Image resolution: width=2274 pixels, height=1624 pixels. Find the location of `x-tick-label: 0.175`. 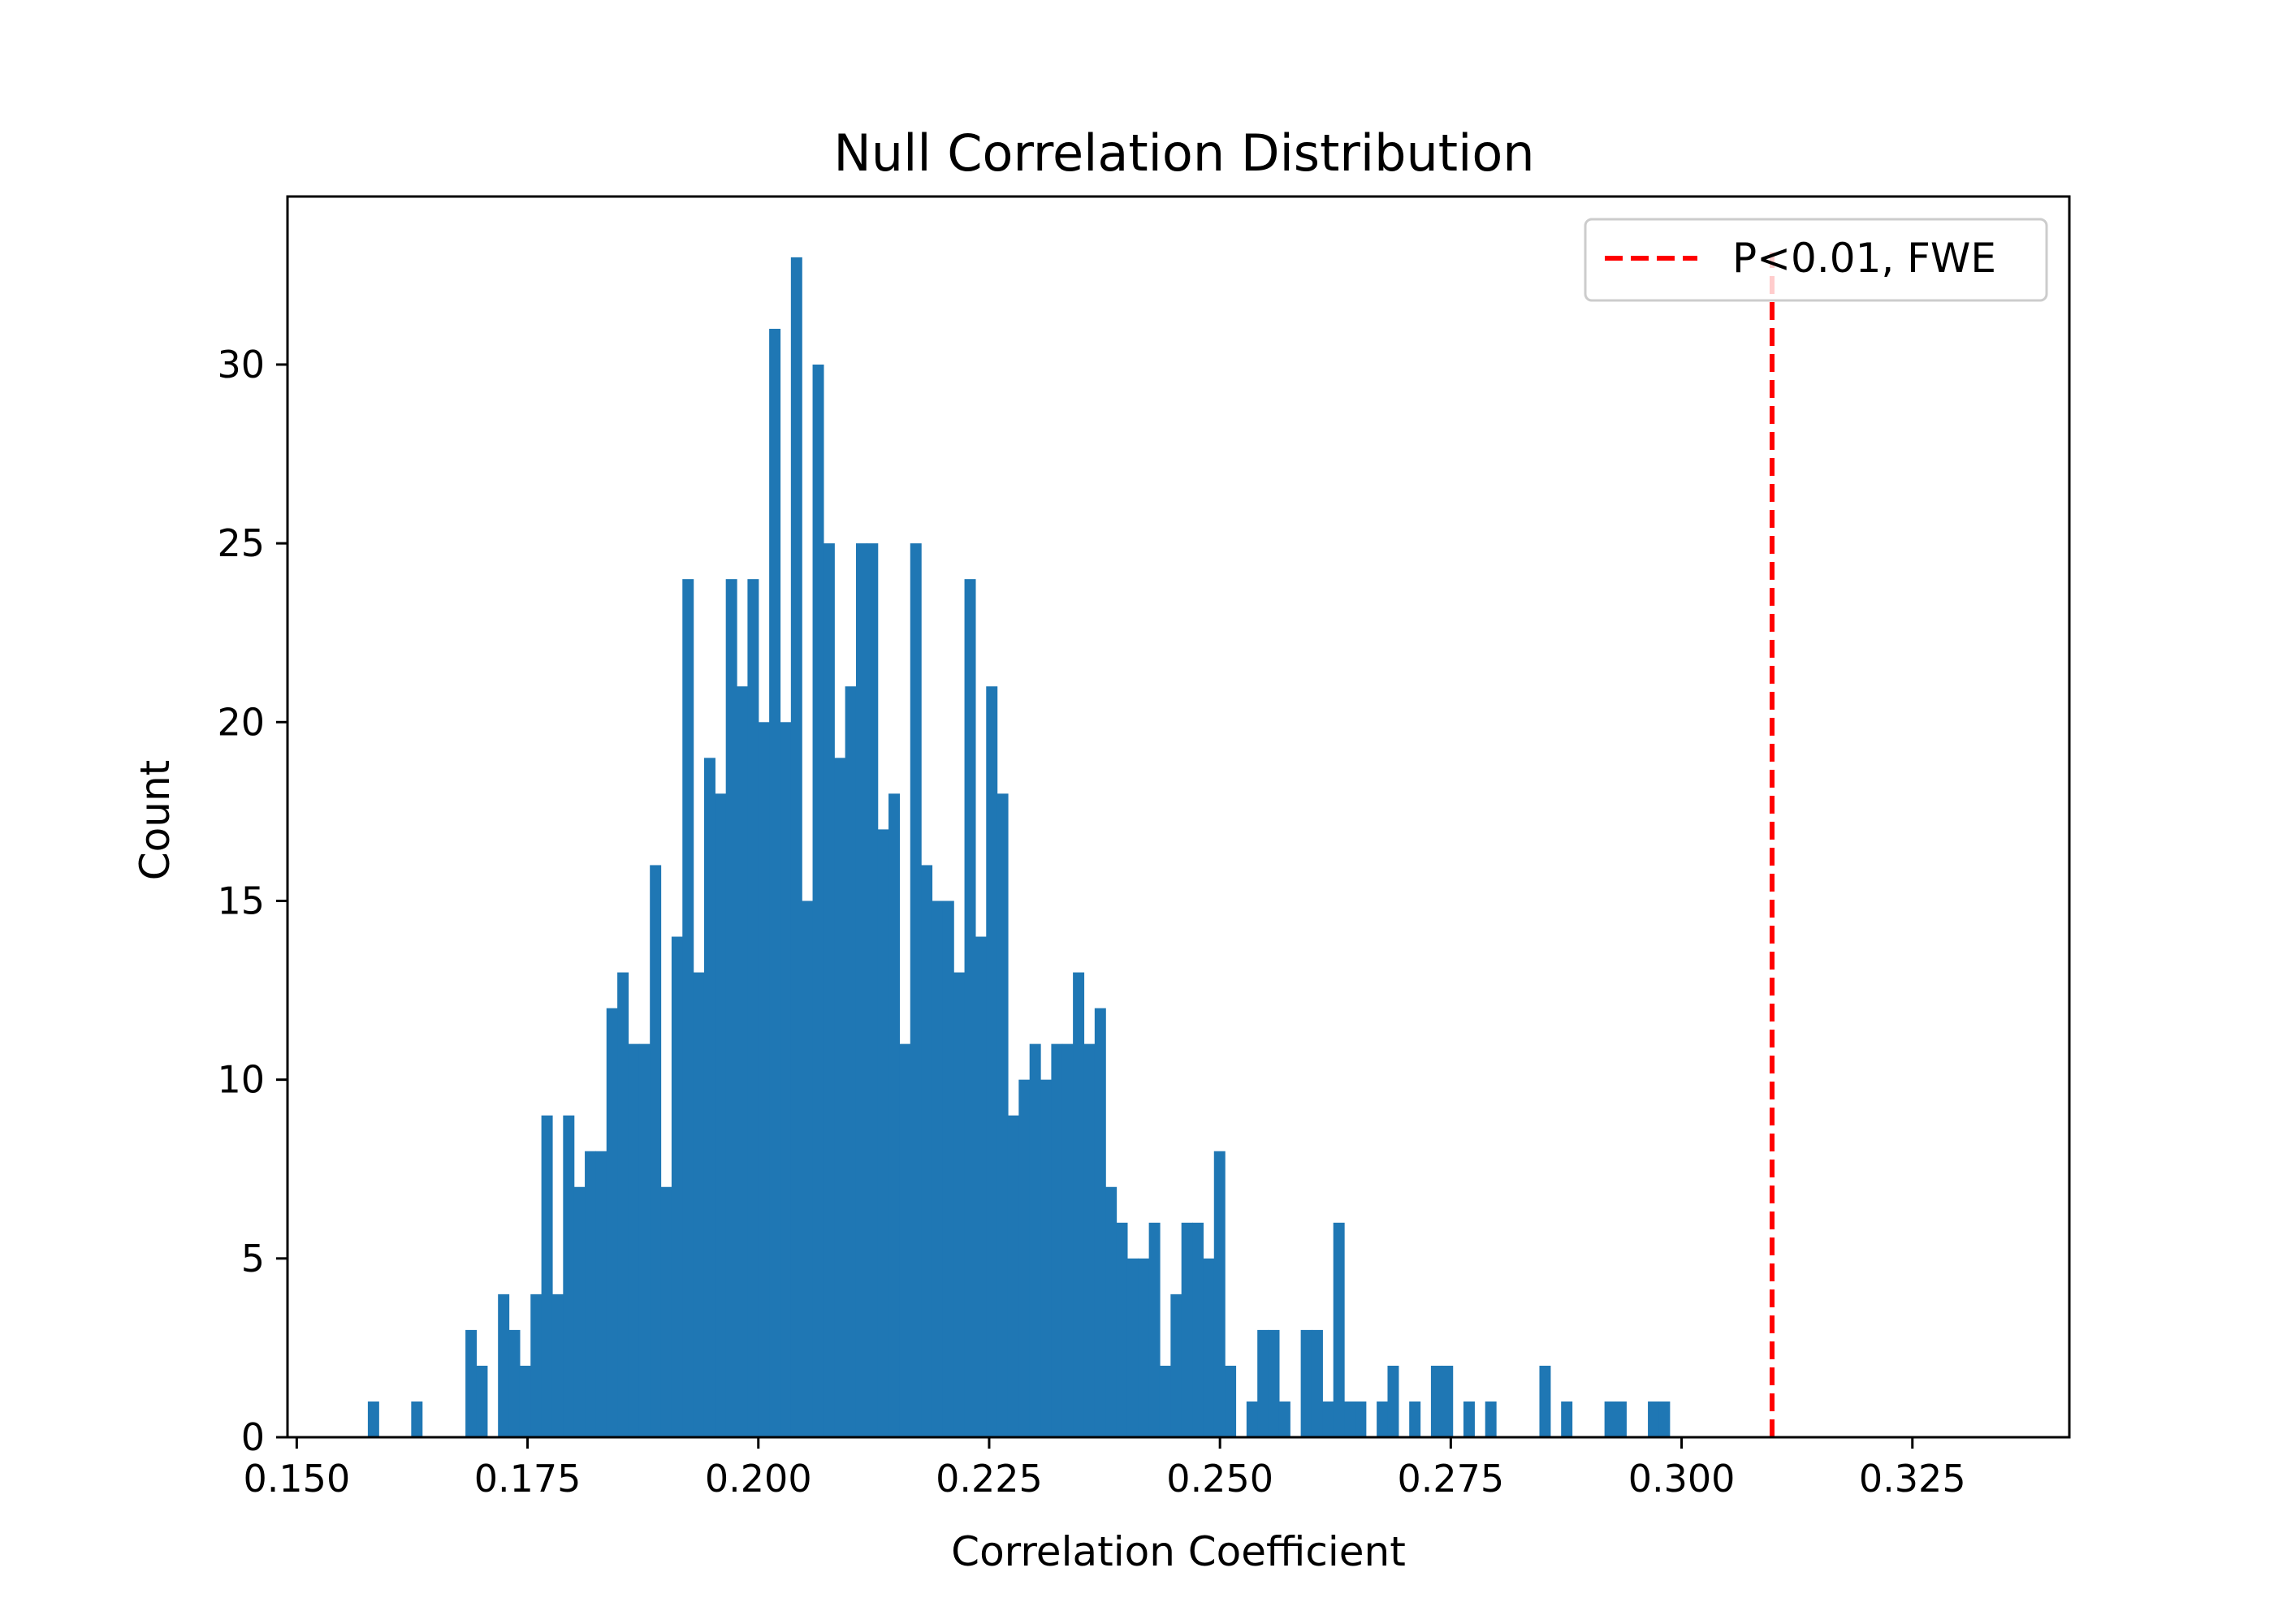

x-tick-label: 0.175 is located at coordinates (527, 1479).